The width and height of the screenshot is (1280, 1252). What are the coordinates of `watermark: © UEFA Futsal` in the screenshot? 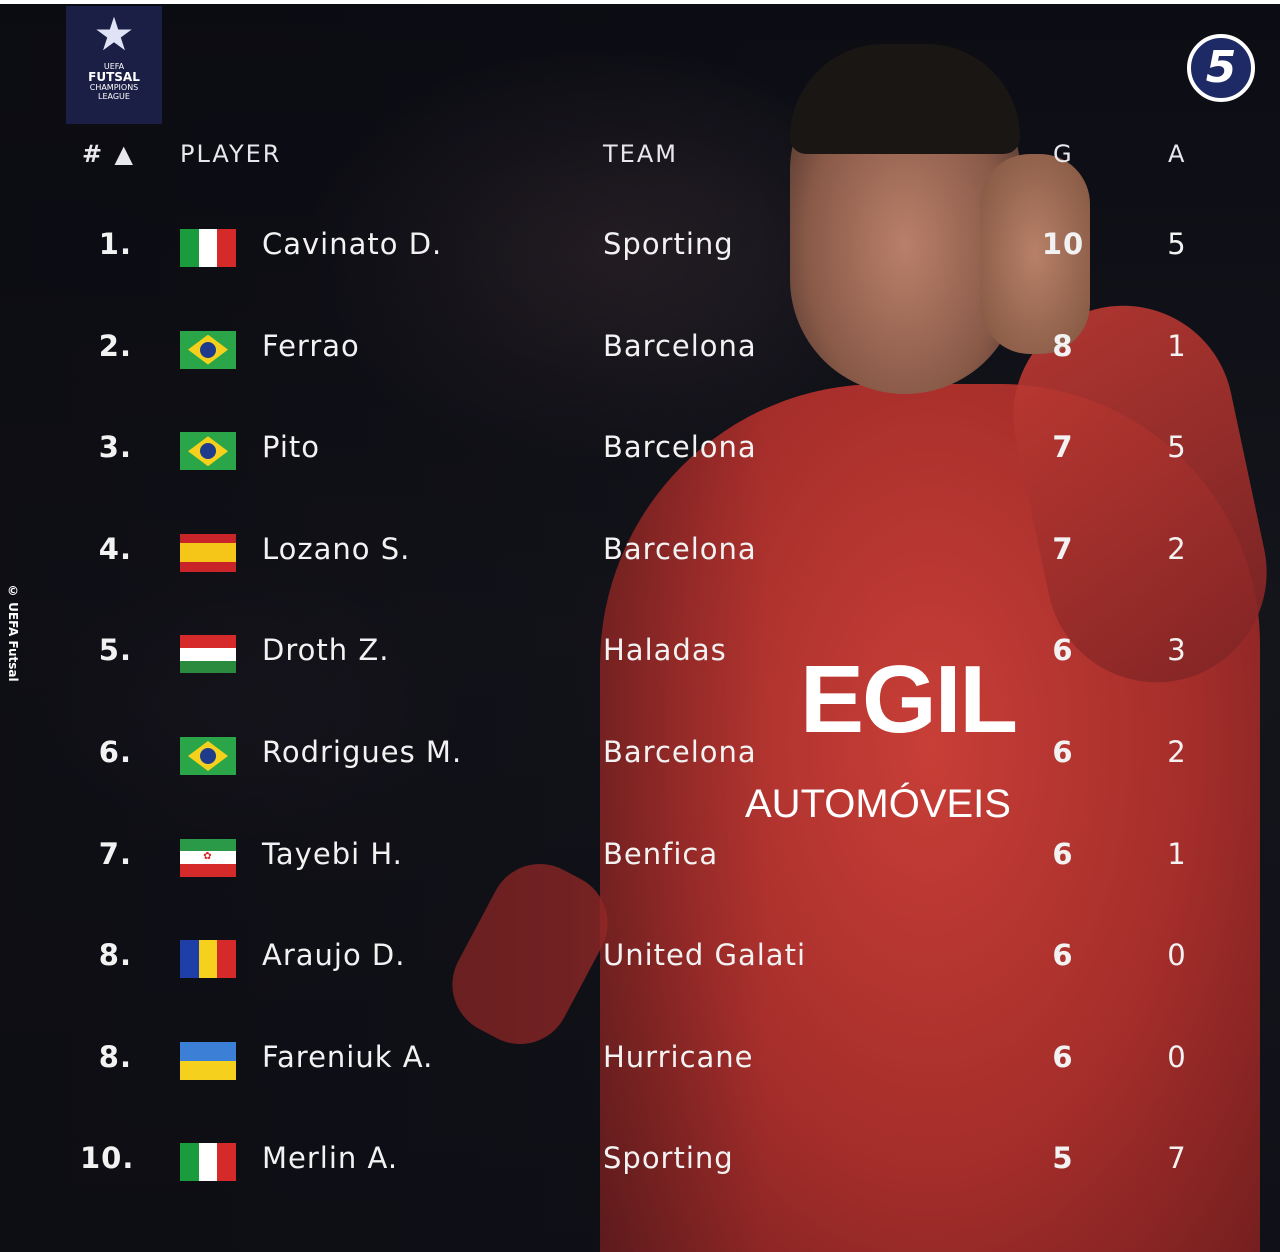 It's located at (13, 633).